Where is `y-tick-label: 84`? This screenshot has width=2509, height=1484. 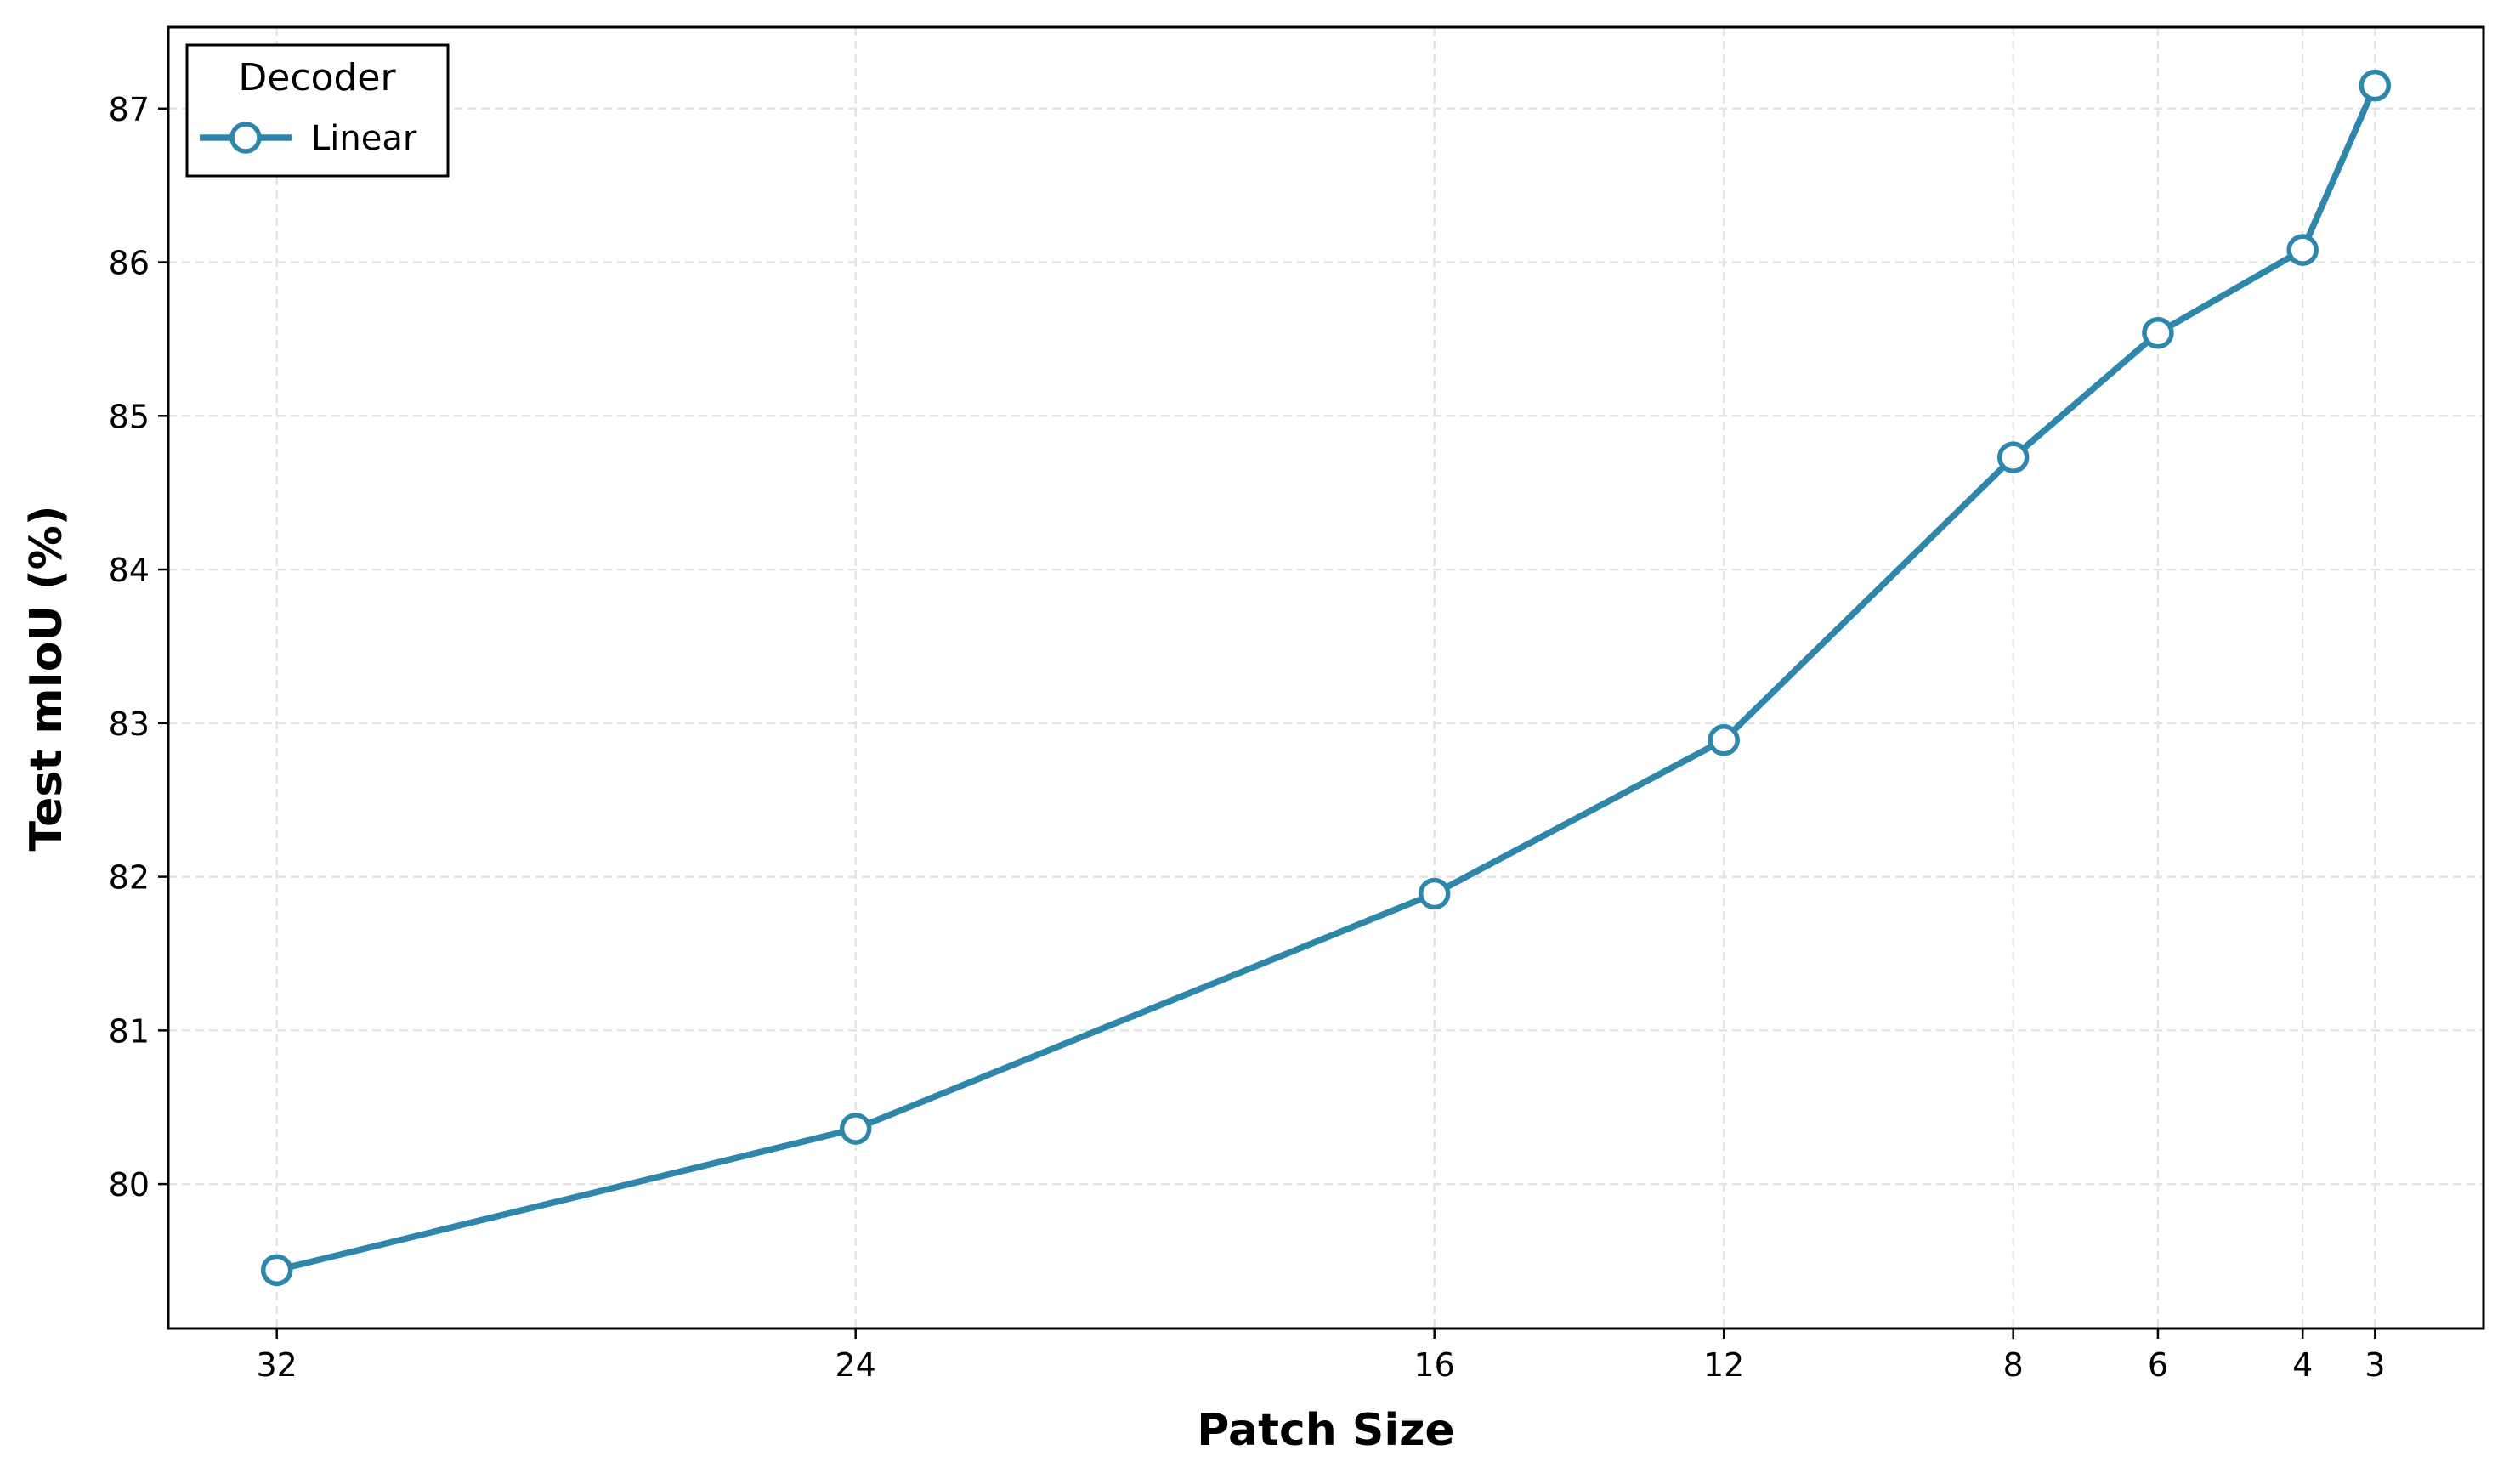 y-tick-label: 84 is located at coordinates (129, 570).